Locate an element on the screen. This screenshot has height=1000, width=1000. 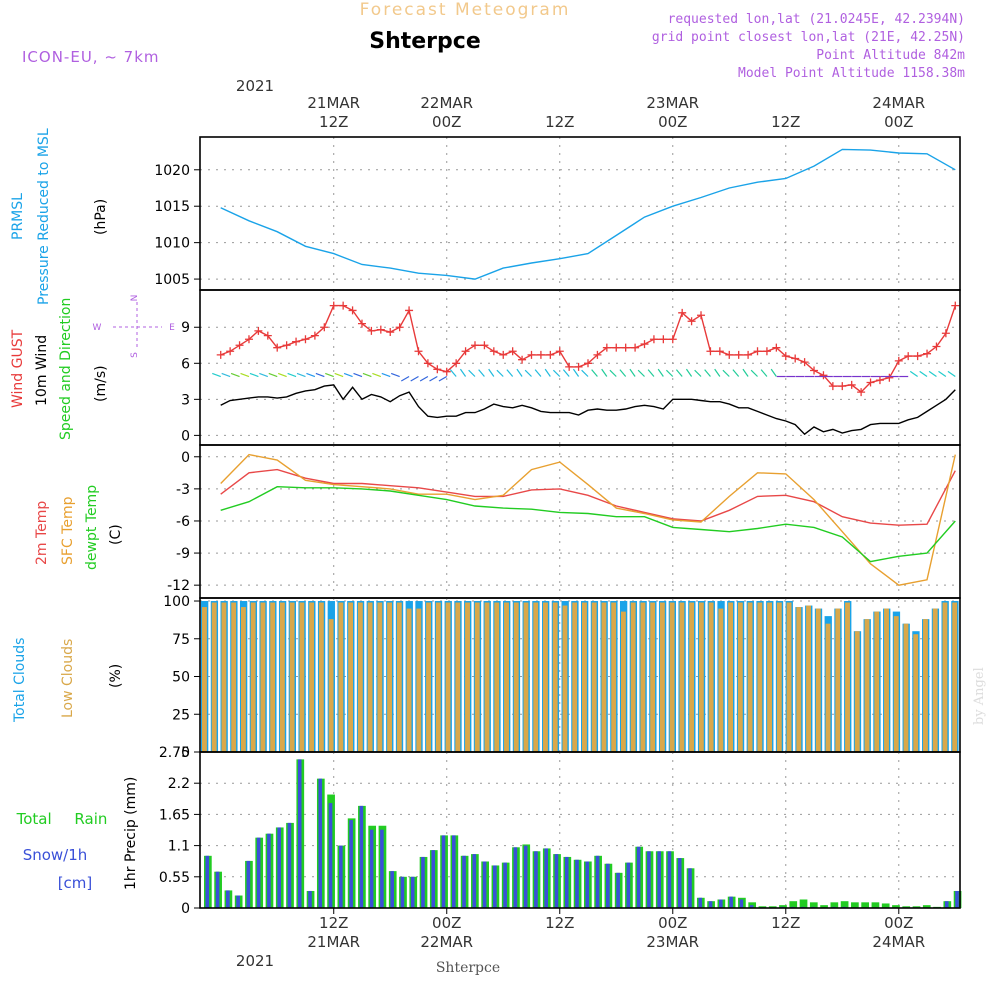
y-tick-label: 50 is located at coordinates (181, 678).